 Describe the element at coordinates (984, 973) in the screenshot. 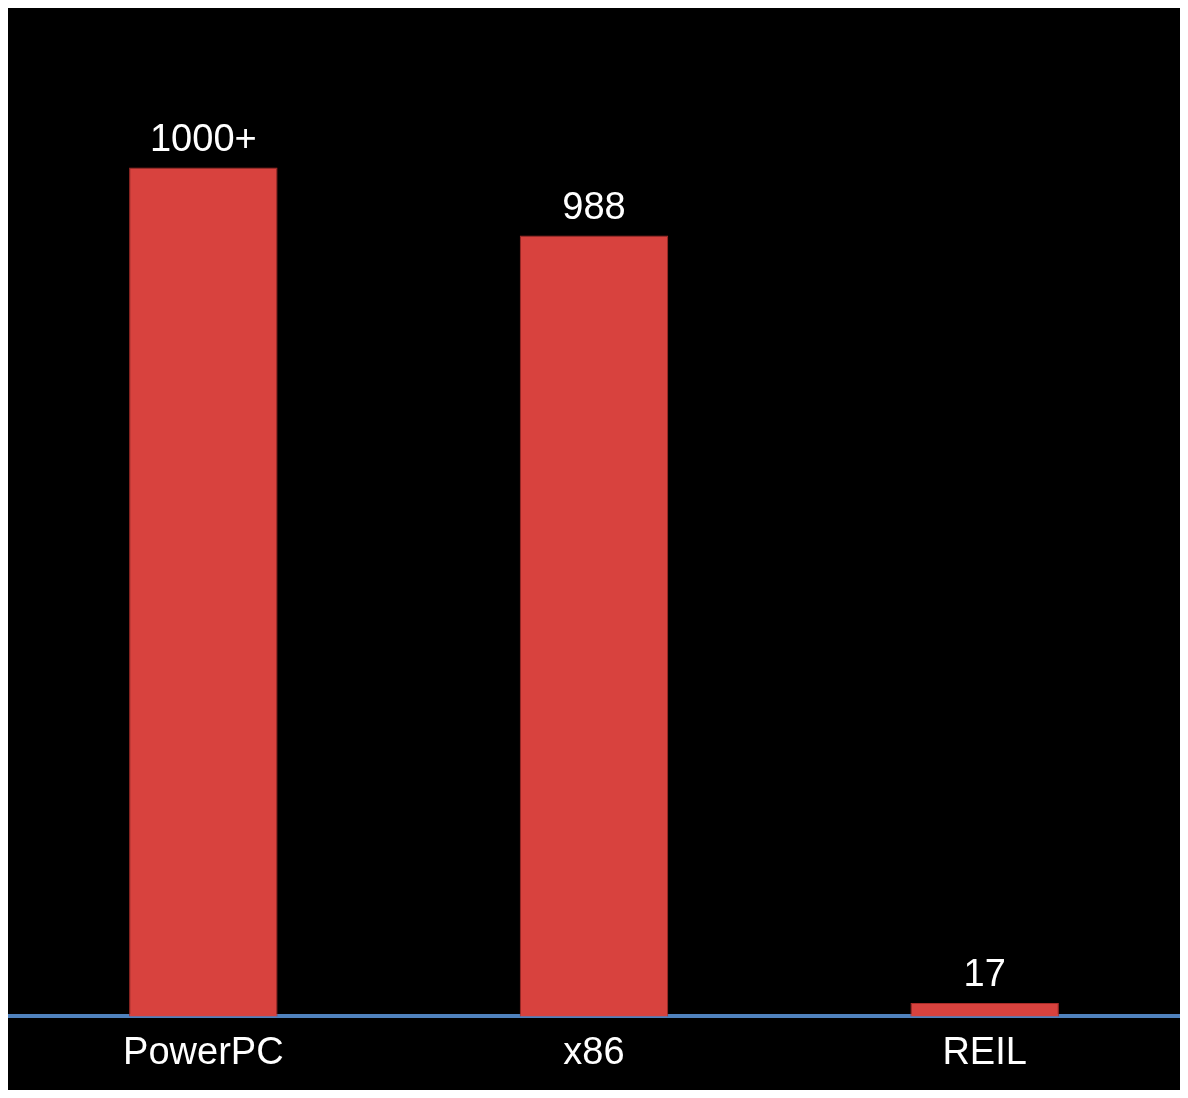

I see `data-label: 17` at that location.